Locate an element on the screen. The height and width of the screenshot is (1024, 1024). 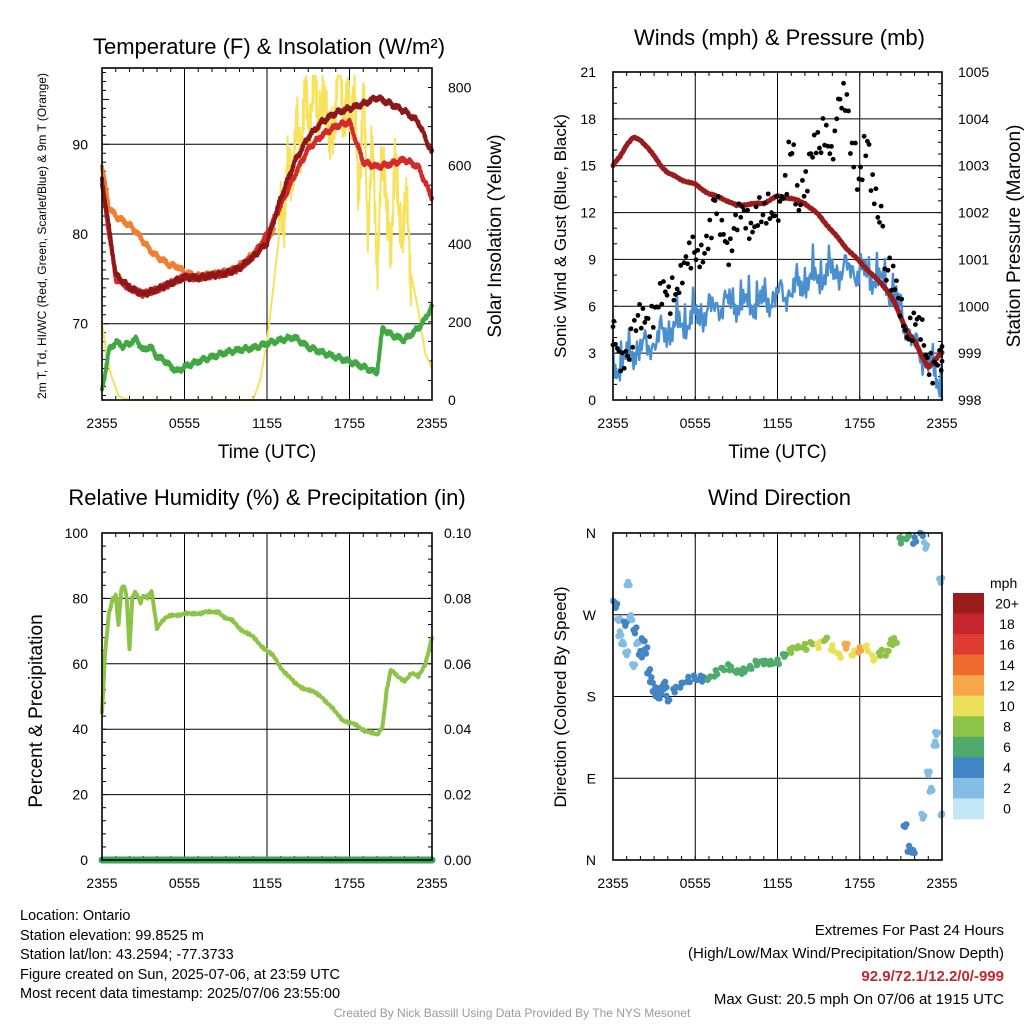
y-tick-label: 20 is located at coordinates (80, 795).